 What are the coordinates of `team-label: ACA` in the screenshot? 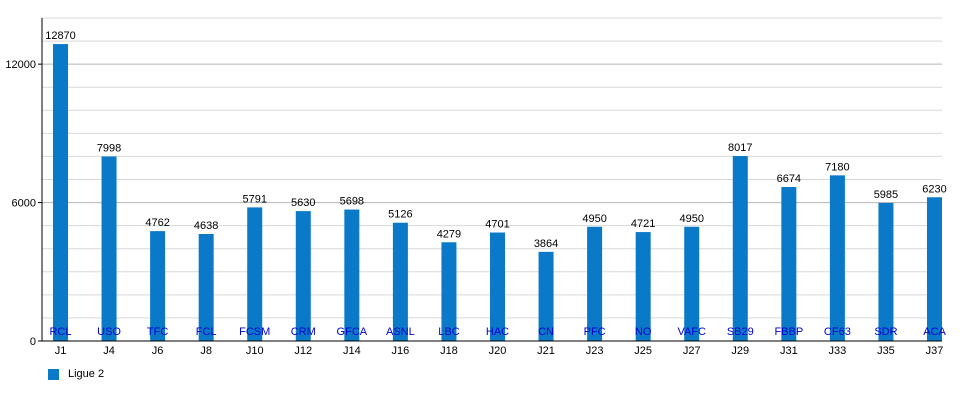 It's located at (934, 332).